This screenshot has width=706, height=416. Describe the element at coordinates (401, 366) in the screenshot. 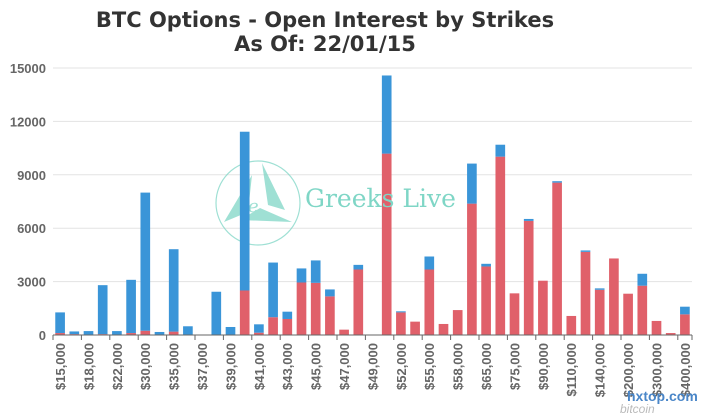

I see `x-tick-label: $52,000` at that location.